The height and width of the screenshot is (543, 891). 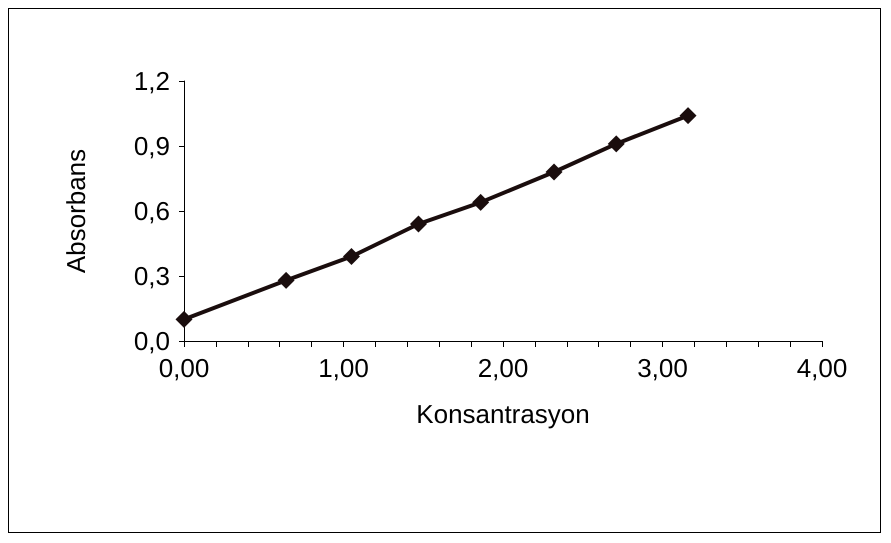 I want to click on y-tick-label: 0,6, so click(x=152, y=211).